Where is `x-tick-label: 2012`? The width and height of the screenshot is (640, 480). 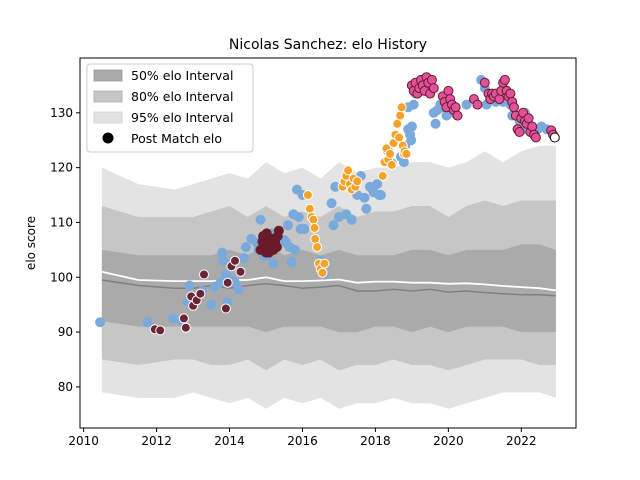
x-tick-label: 2012 is located at coordinates (156, 441).